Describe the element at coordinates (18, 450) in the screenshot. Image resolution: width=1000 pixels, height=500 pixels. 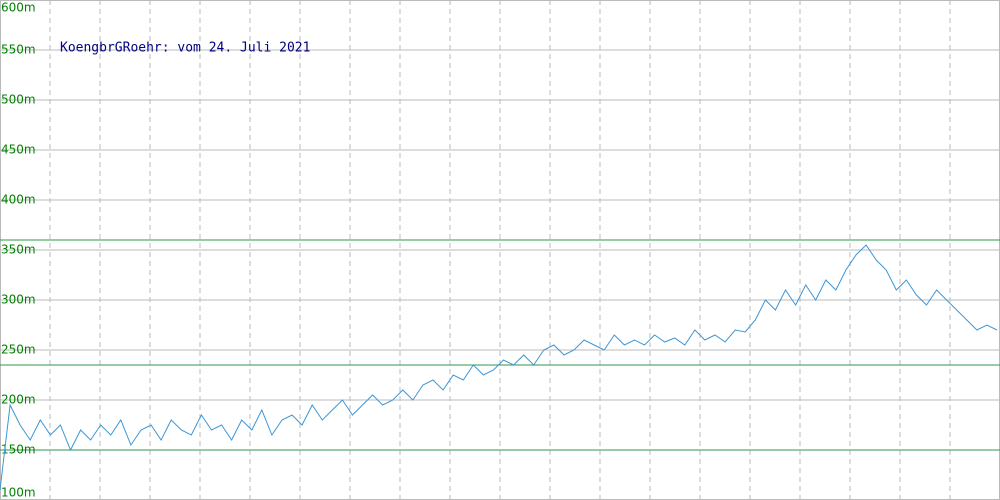
I see `y-tick-label: 150m` at that location.